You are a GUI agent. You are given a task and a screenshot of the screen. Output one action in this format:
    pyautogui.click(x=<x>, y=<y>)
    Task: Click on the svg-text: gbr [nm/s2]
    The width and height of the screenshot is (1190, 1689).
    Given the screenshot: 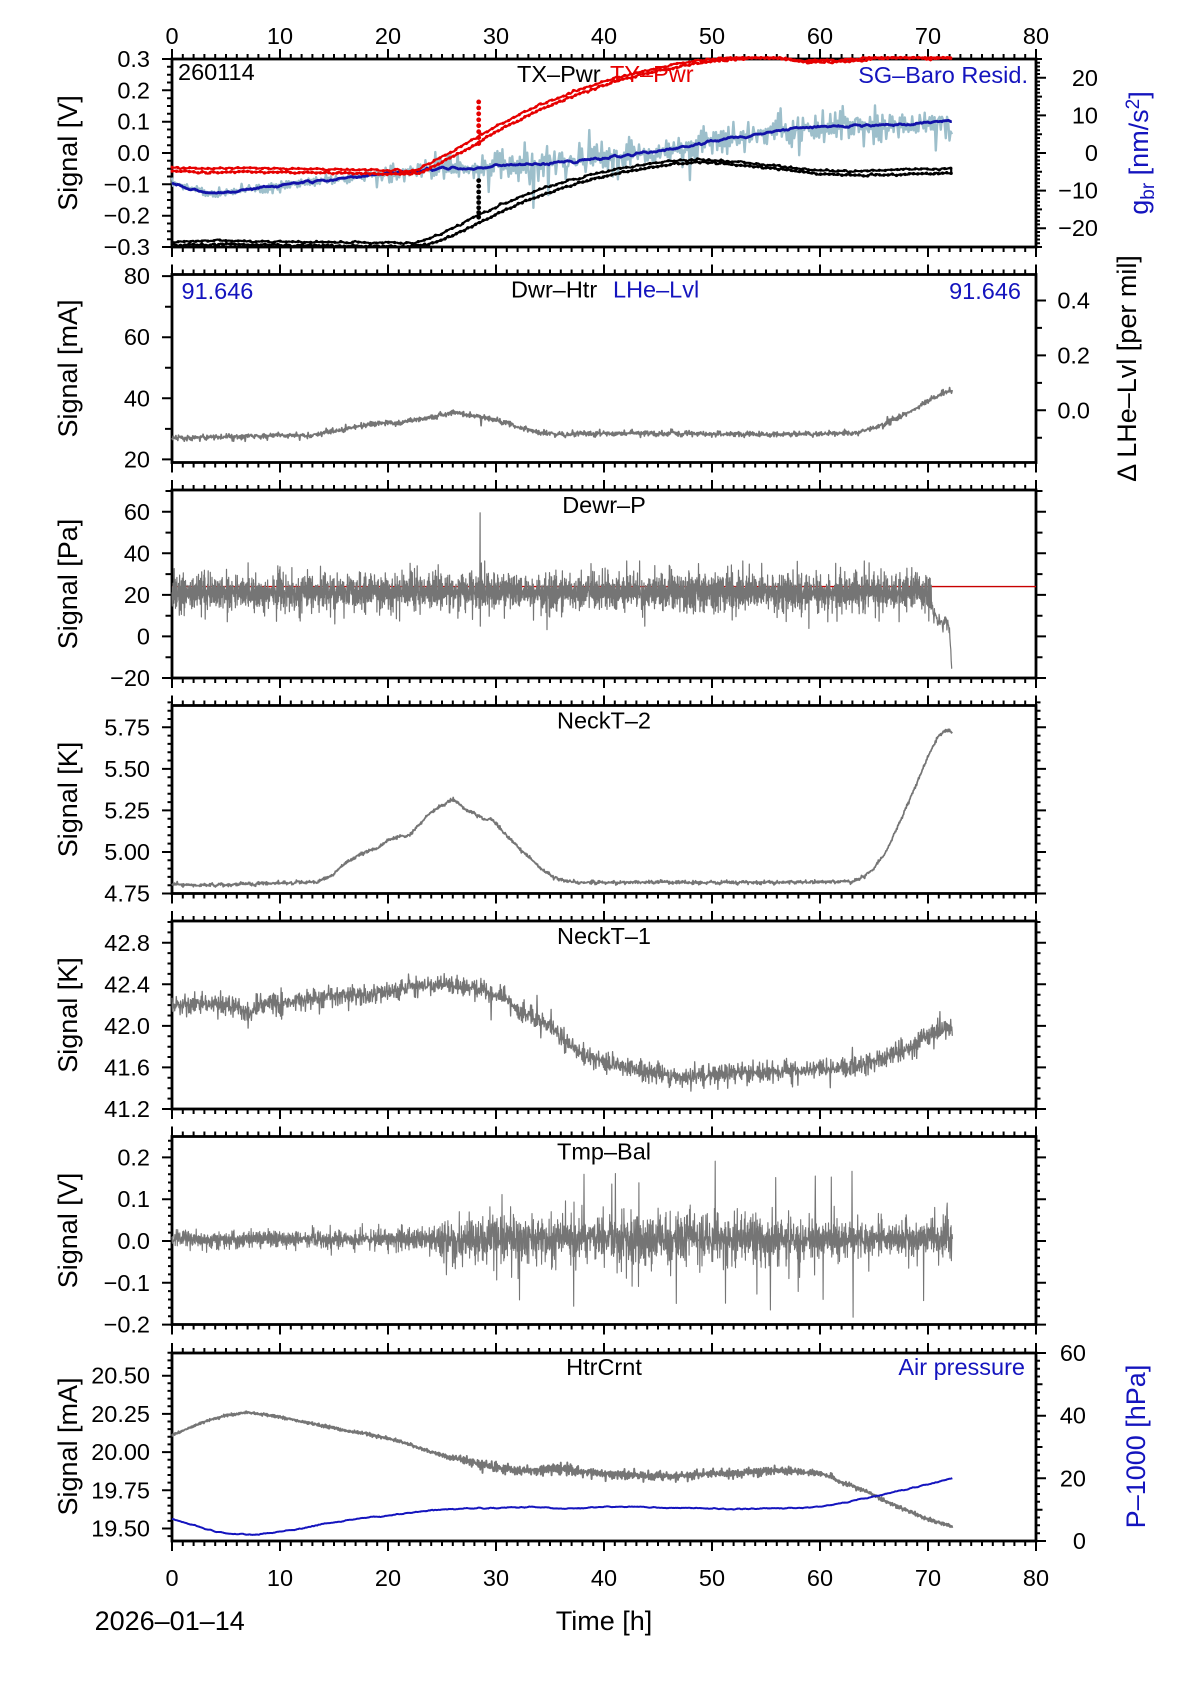 What is the action you would take?
    pyautogui.click(x=1141, y=153)
    